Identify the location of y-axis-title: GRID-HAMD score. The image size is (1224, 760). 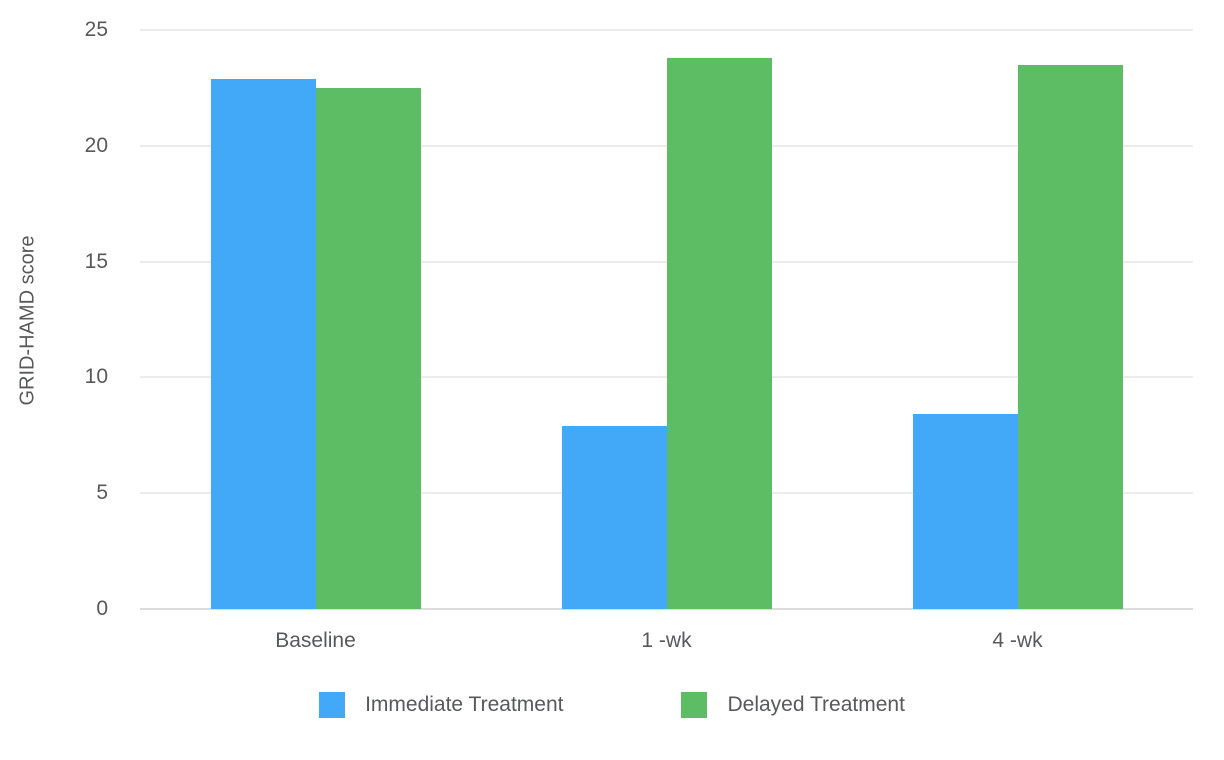
(27, 320).